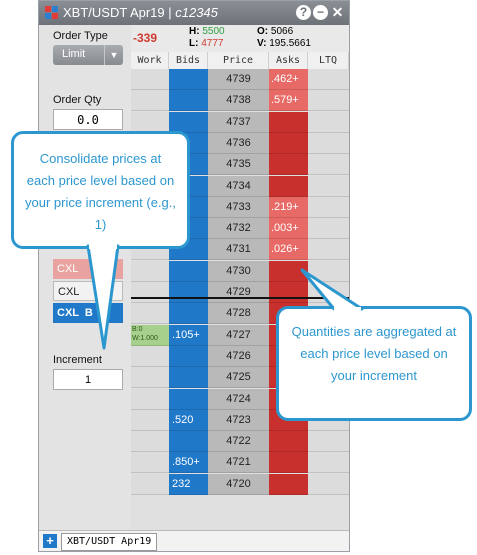  I want to click on price-cell: 4726, so click(238, 356).